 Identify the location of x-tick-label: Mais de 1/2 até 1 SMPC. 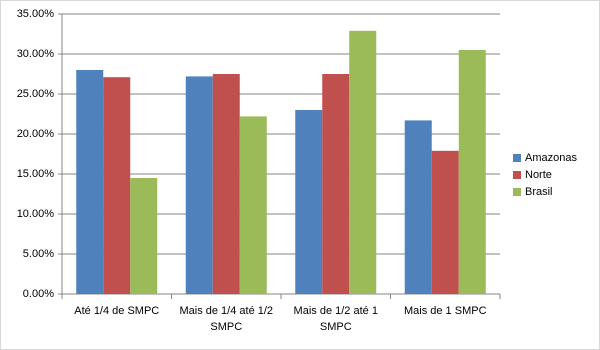
(335, 319).